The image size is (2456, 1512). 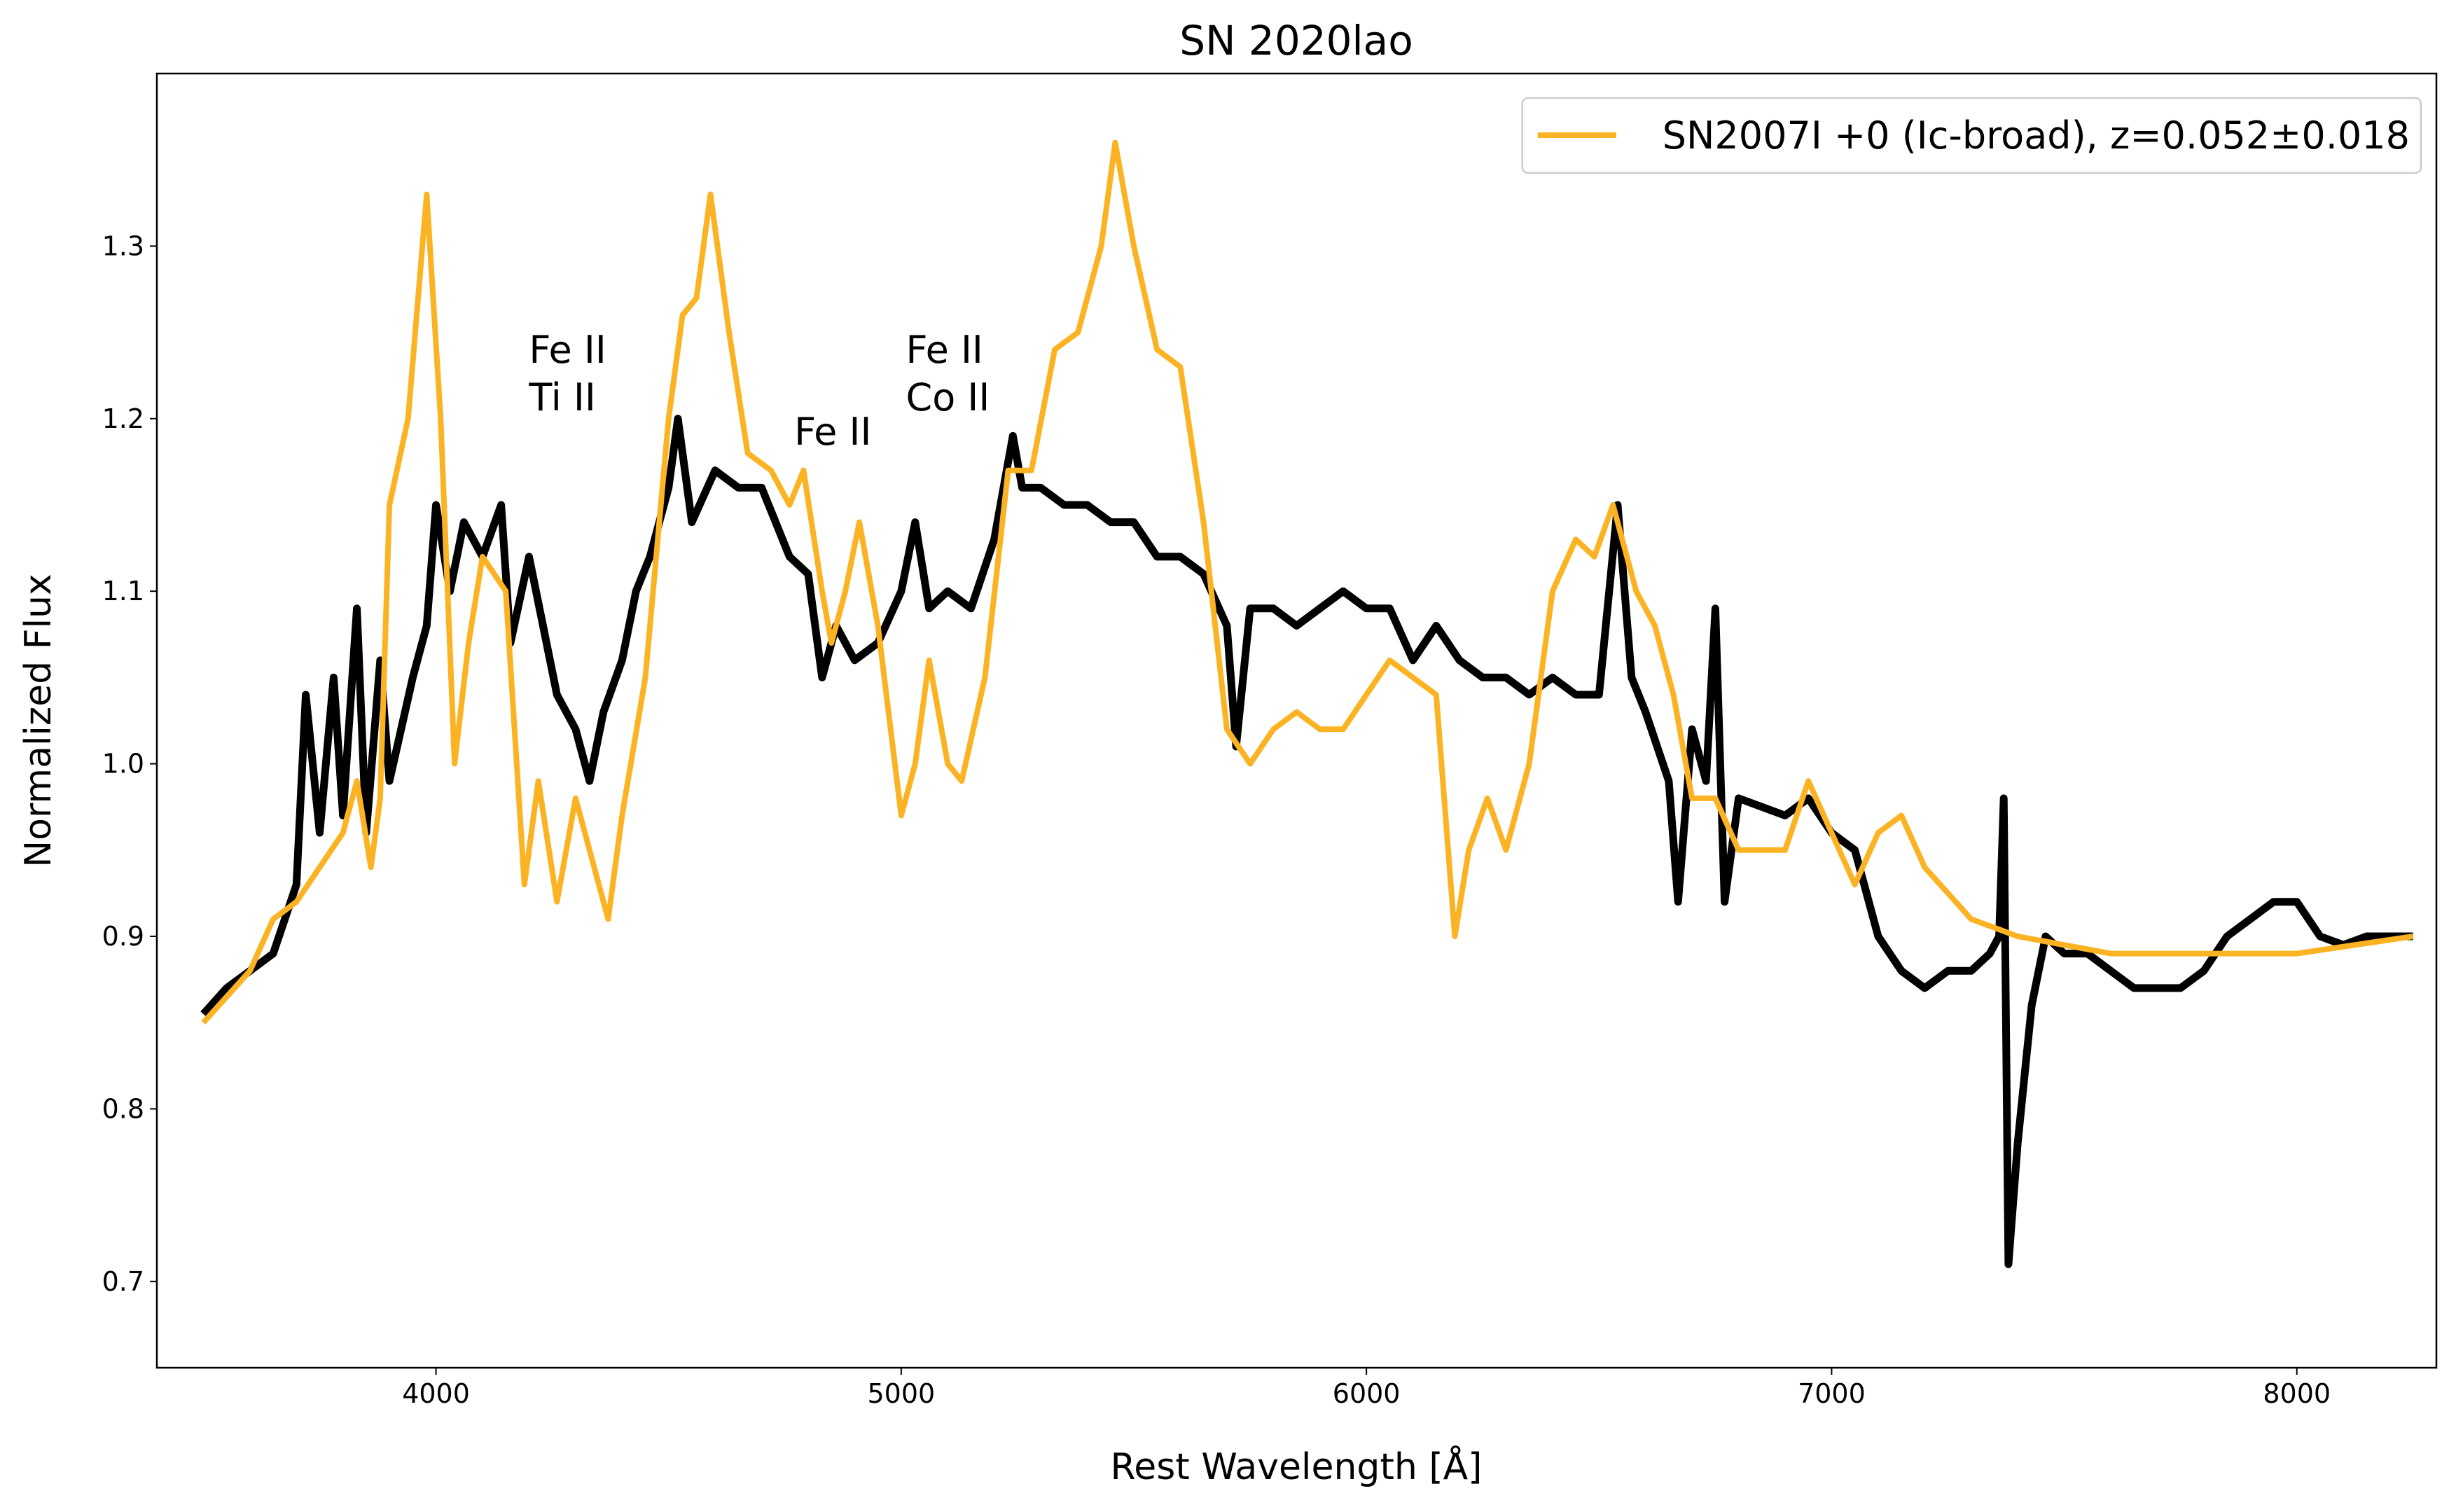 What do you see at coordinates (1296, 40) in the screenshot?
I see `chart-title: SN 2020lao` at bounding box center [1296, 40].